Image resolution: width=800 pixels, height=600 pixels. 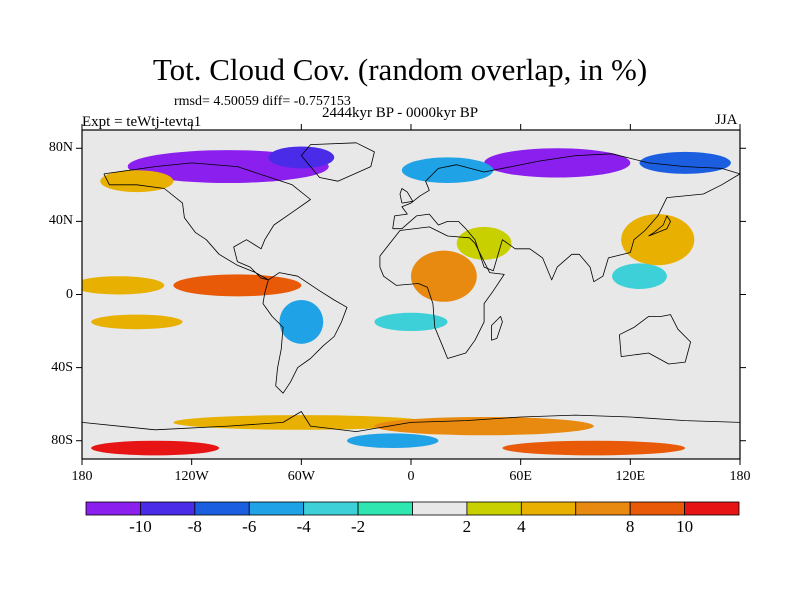 What do you see at coordinates (467, 526) in the screenshot?
I see `colorbar-label: 2` at bounding box center [467, 526].